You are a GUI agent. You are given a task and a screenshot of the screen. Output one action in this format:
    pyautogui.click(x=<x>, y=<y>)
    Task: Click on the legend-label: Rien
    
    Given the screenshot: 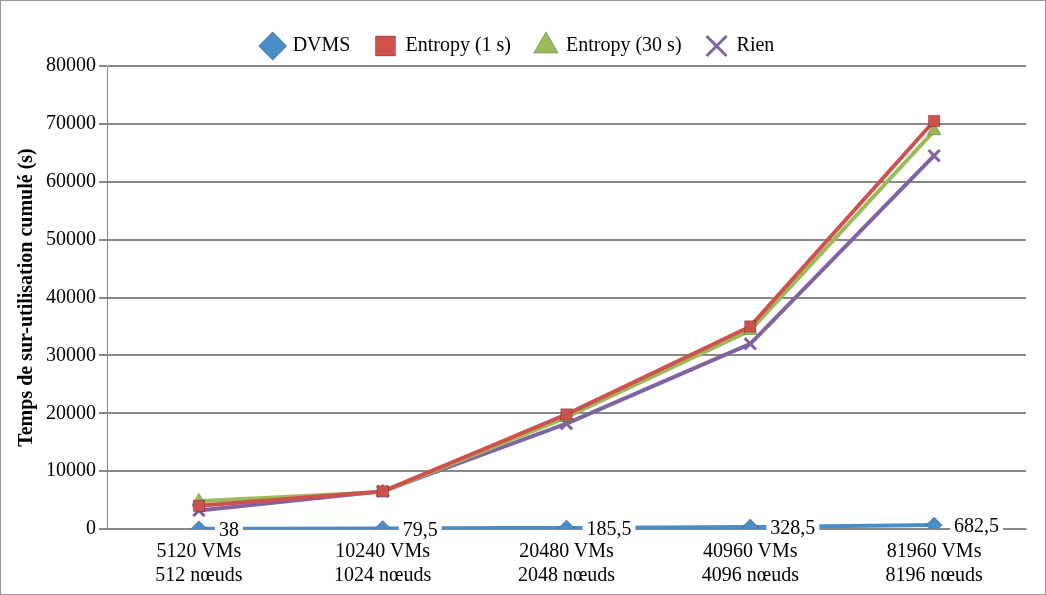 What is the action you would take?
    pyautogui.click(x=755, y=44)
    